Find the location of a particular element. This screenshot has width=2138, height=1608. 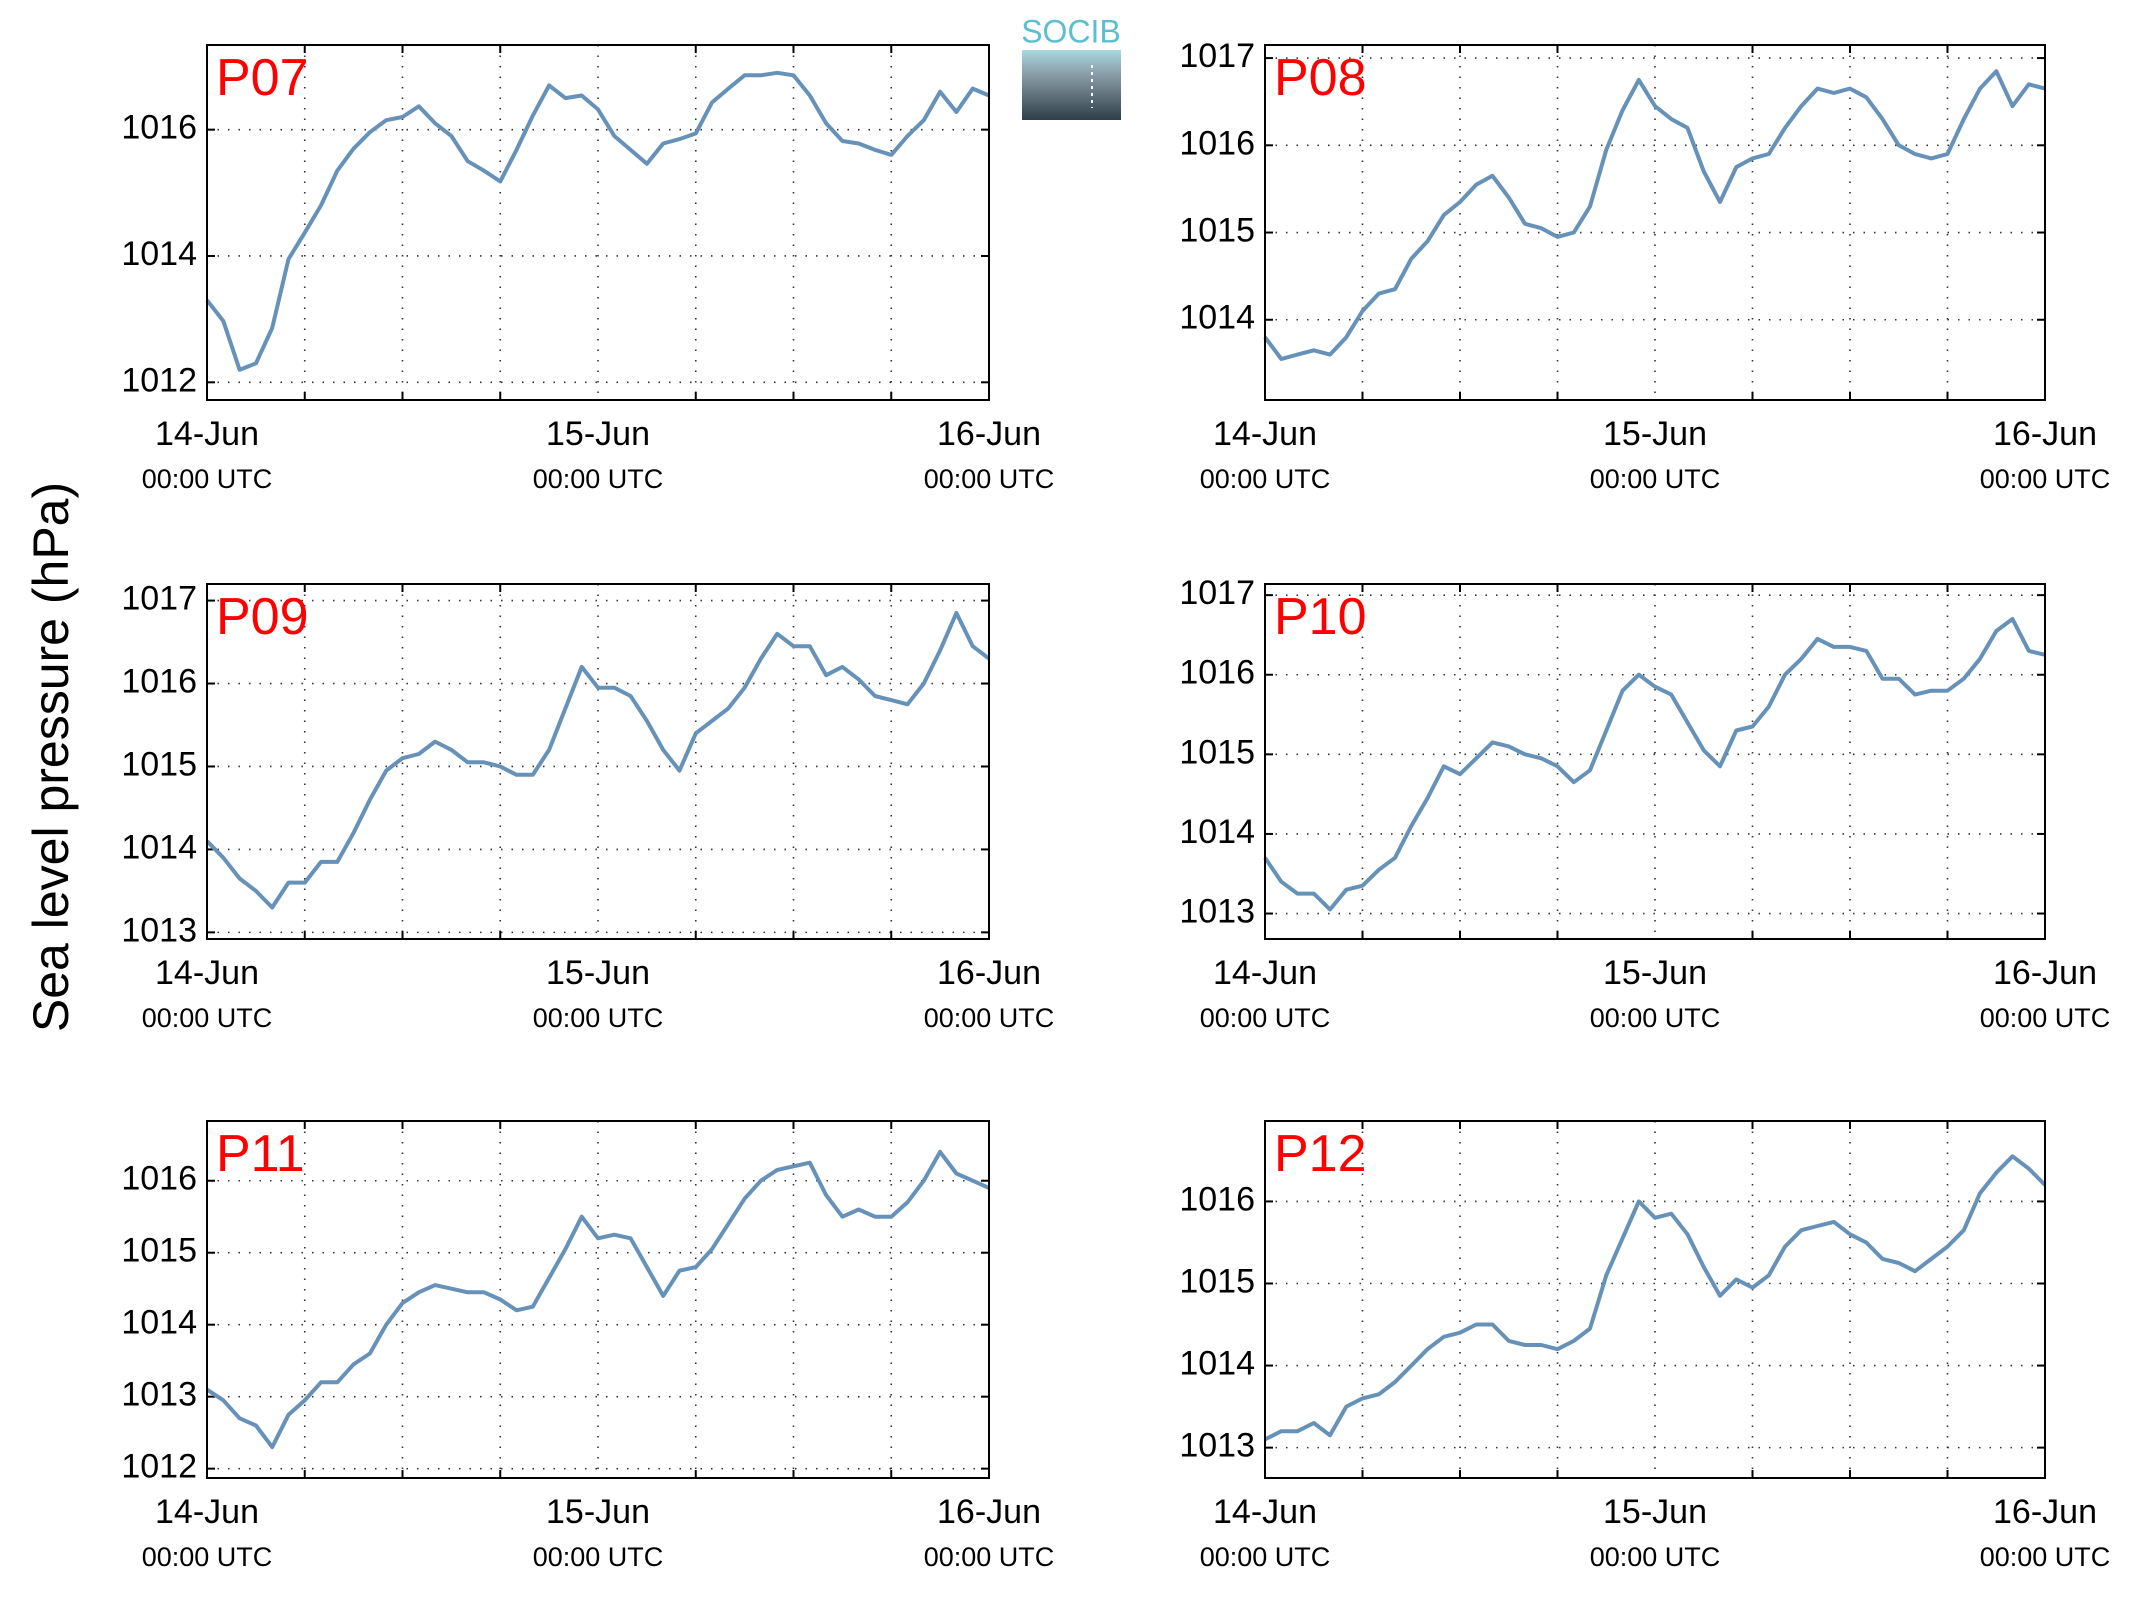

panel-title: P10 is located at coordinates (1320, 617).